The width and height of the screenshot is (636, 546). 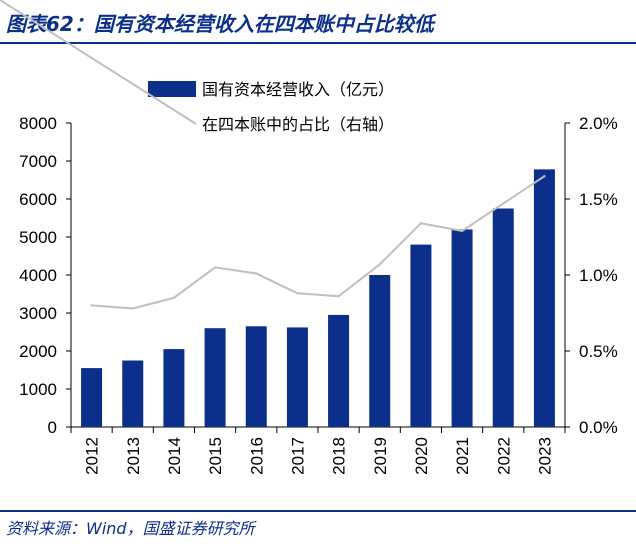 What do you see at coordinates (598, 199) in the screenshot?
I see `y2-tick-label: 1.5%` at bounding box center [598, 199].